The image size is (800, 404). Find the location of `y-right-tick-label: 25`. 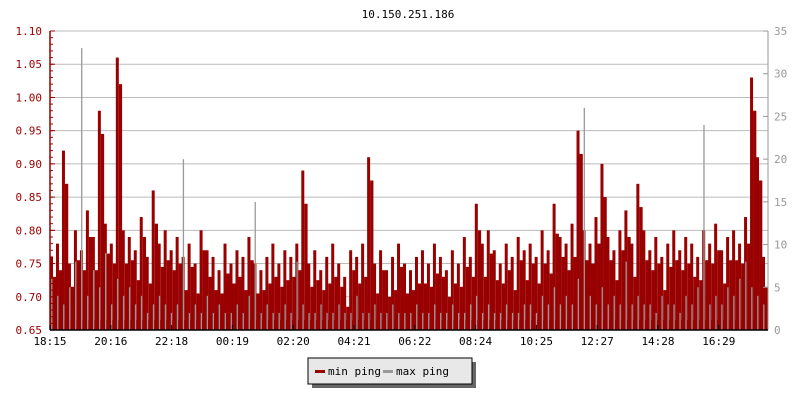

y-right-tick-label: 25 is located at coordinates (780, 116).